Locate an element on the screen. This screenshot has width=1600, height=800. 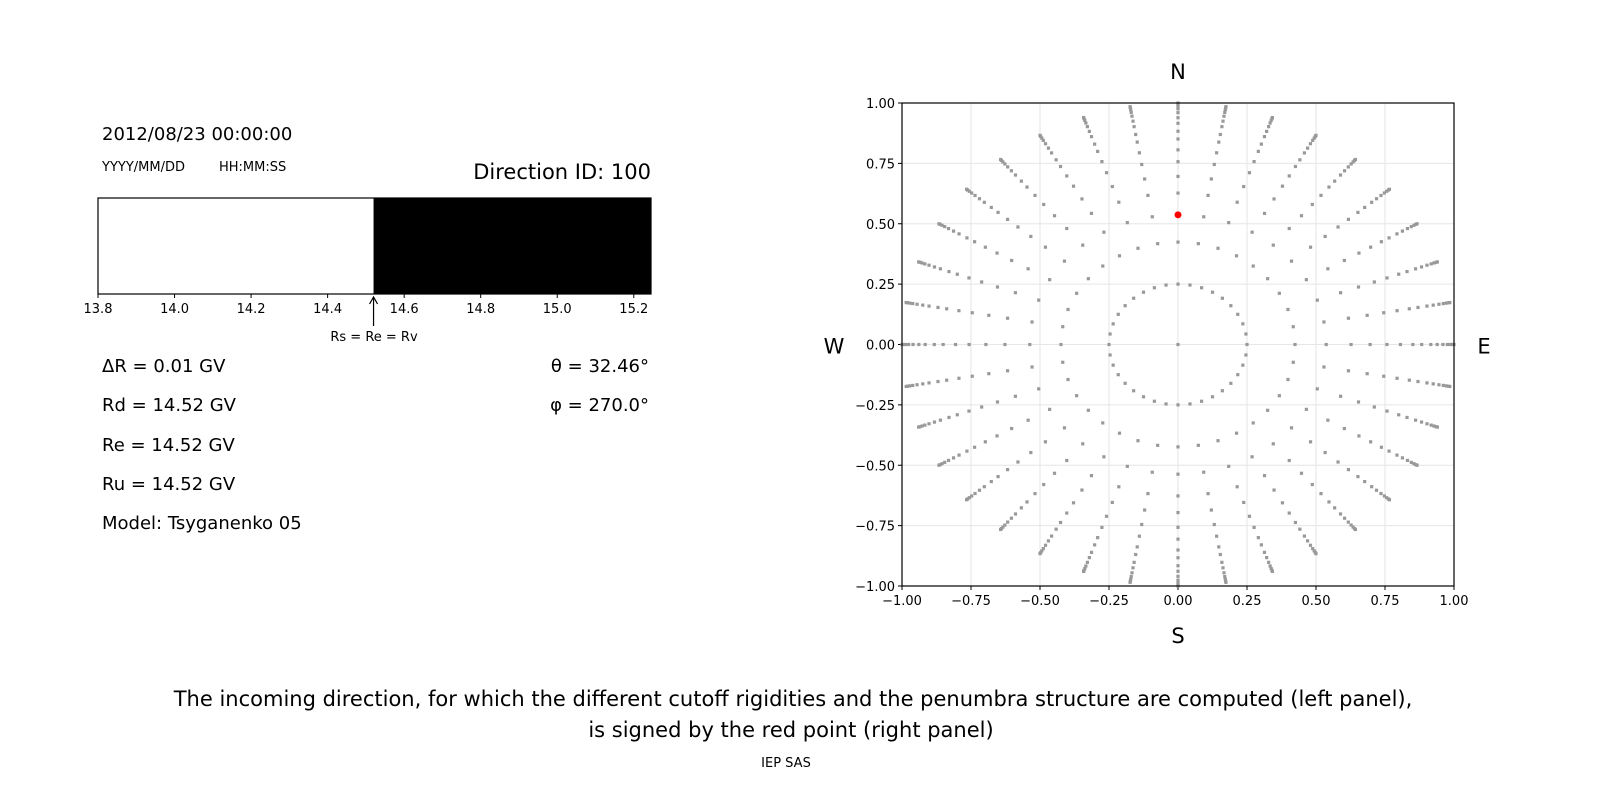
re-value: Re = 14.52 GV is located at coordinates (168, 445).